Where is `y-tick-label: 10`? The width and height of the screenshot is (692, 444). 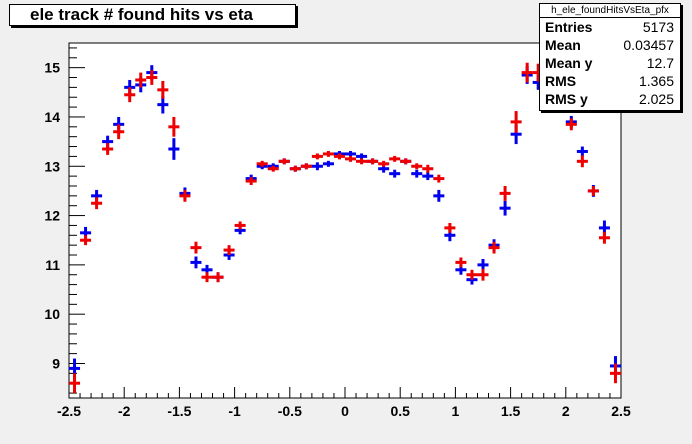
y-tick-label: 10 is located at coordinates (52, 314).